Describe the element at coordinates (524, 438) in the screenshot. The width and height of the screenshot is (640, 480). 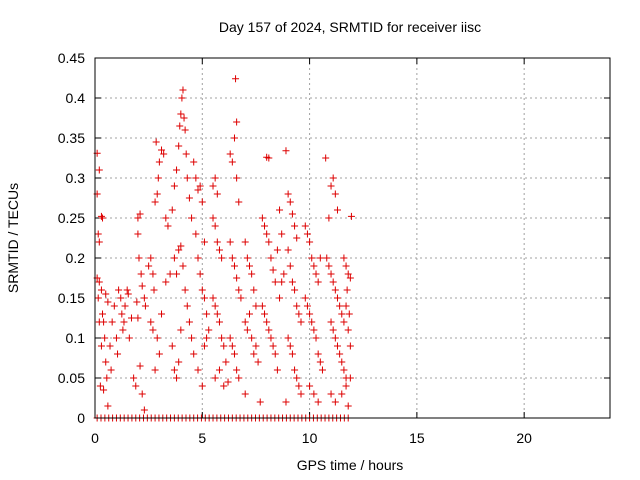
I see `x-tick-label: 20` at that location.